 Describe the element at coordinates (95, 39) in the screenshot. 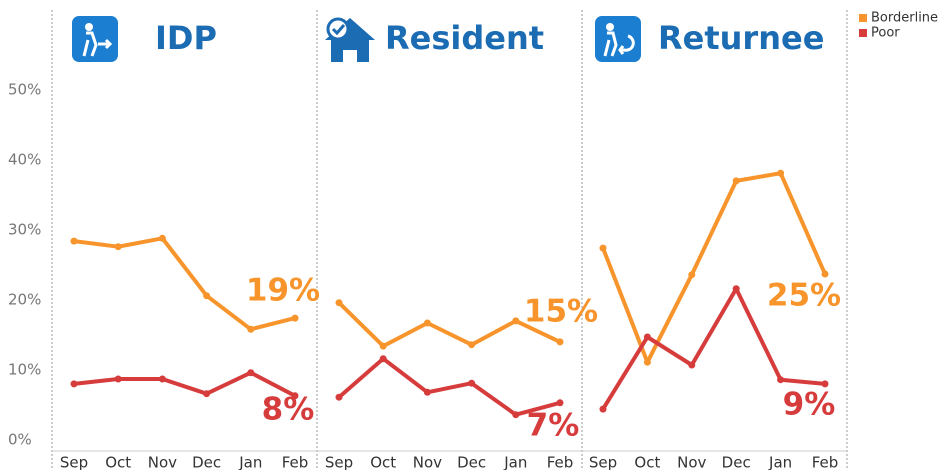

I see `icon-idp` at that location.